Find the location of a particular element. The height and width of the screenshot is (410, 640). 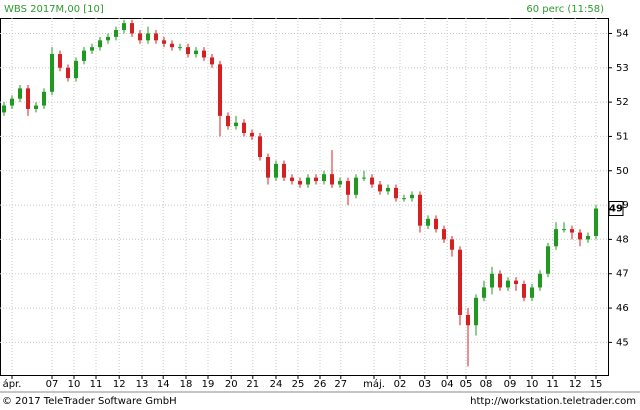

y-tick-label: 47 is located at coordinates (622, 274).